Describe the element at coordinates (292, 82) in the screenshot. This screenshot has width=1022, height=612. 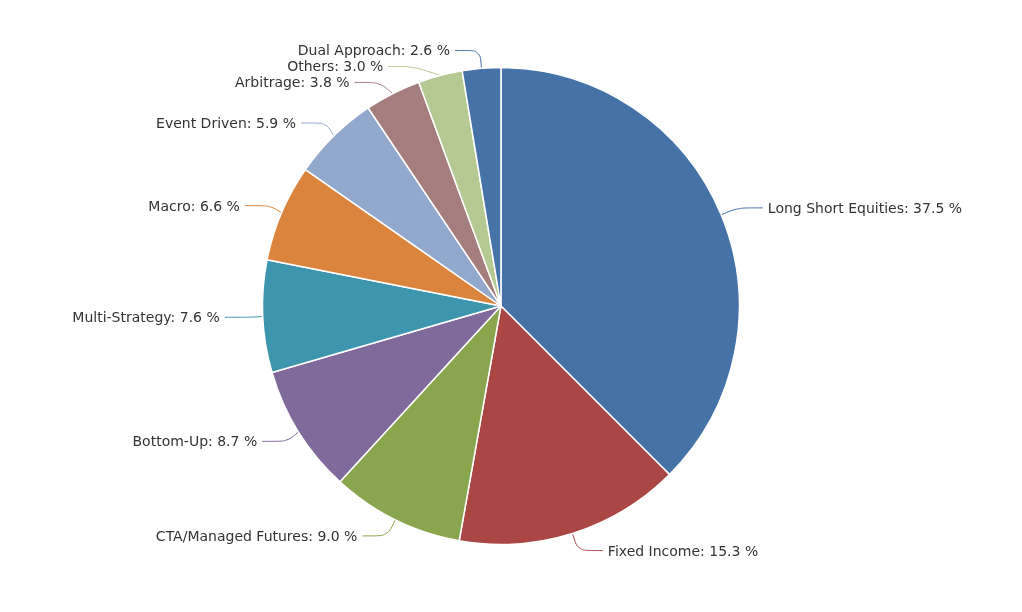
I see `slice-label: Arbitrage: 3.8 %` at that location.